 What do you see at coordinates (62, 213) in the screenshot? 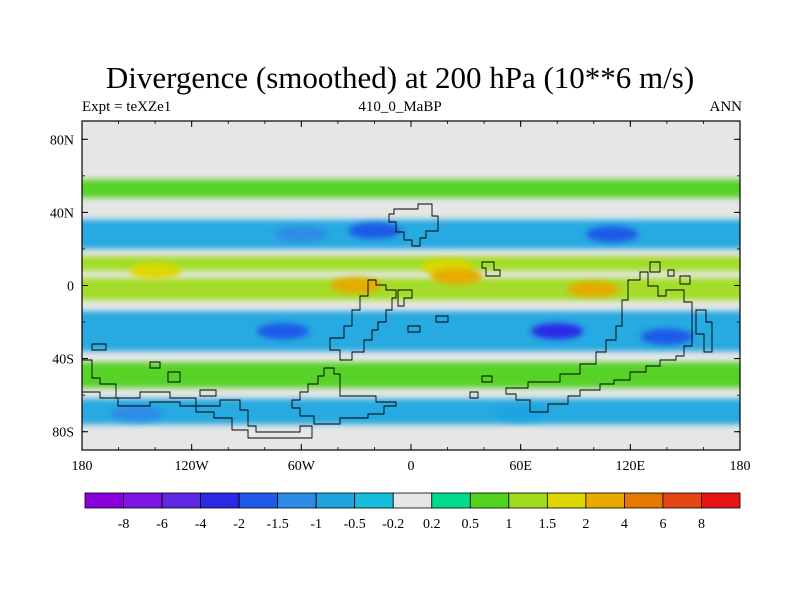
I see `y-tick-label: 40N` at bounding box center [62, 213].